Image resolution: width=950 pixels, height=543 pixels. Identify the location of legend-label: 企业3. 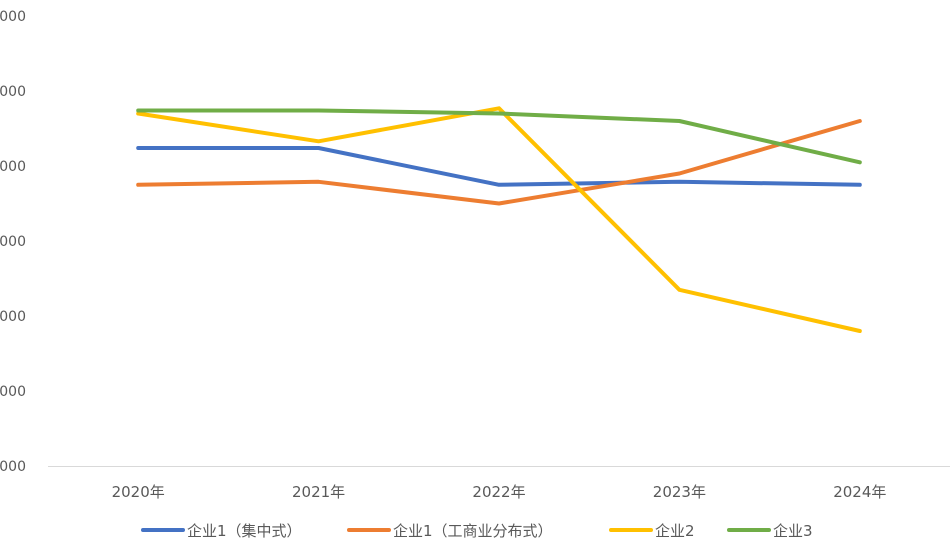
(793, 531).